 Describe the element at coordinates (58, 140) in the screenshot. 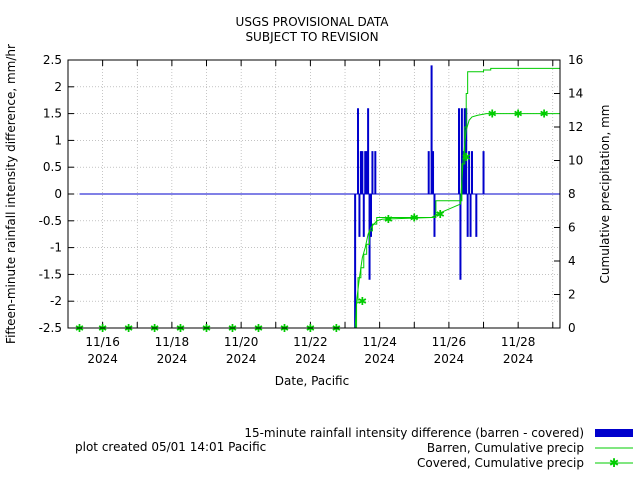

I see `y1-tick-label: 1` at that location.